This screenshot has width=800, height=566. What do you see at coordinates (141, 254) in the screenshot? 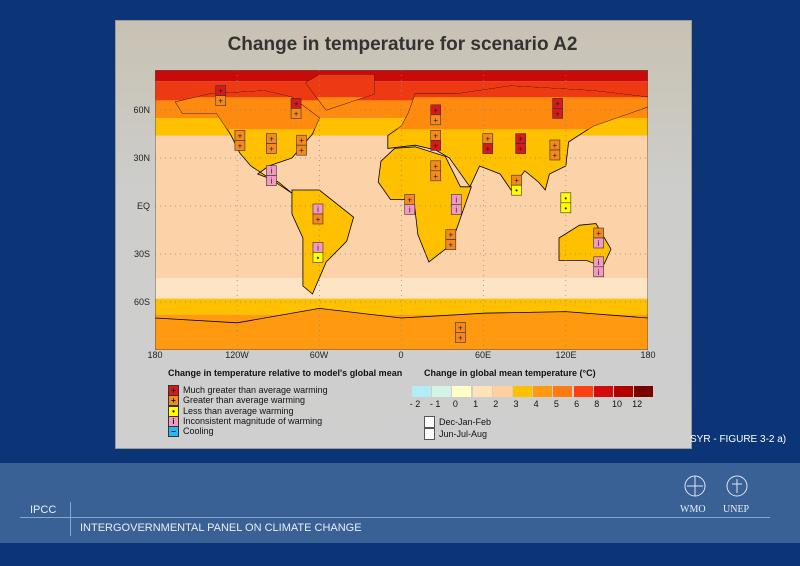
I see `lat-tick: 30S` at bounding box center [141, 254].